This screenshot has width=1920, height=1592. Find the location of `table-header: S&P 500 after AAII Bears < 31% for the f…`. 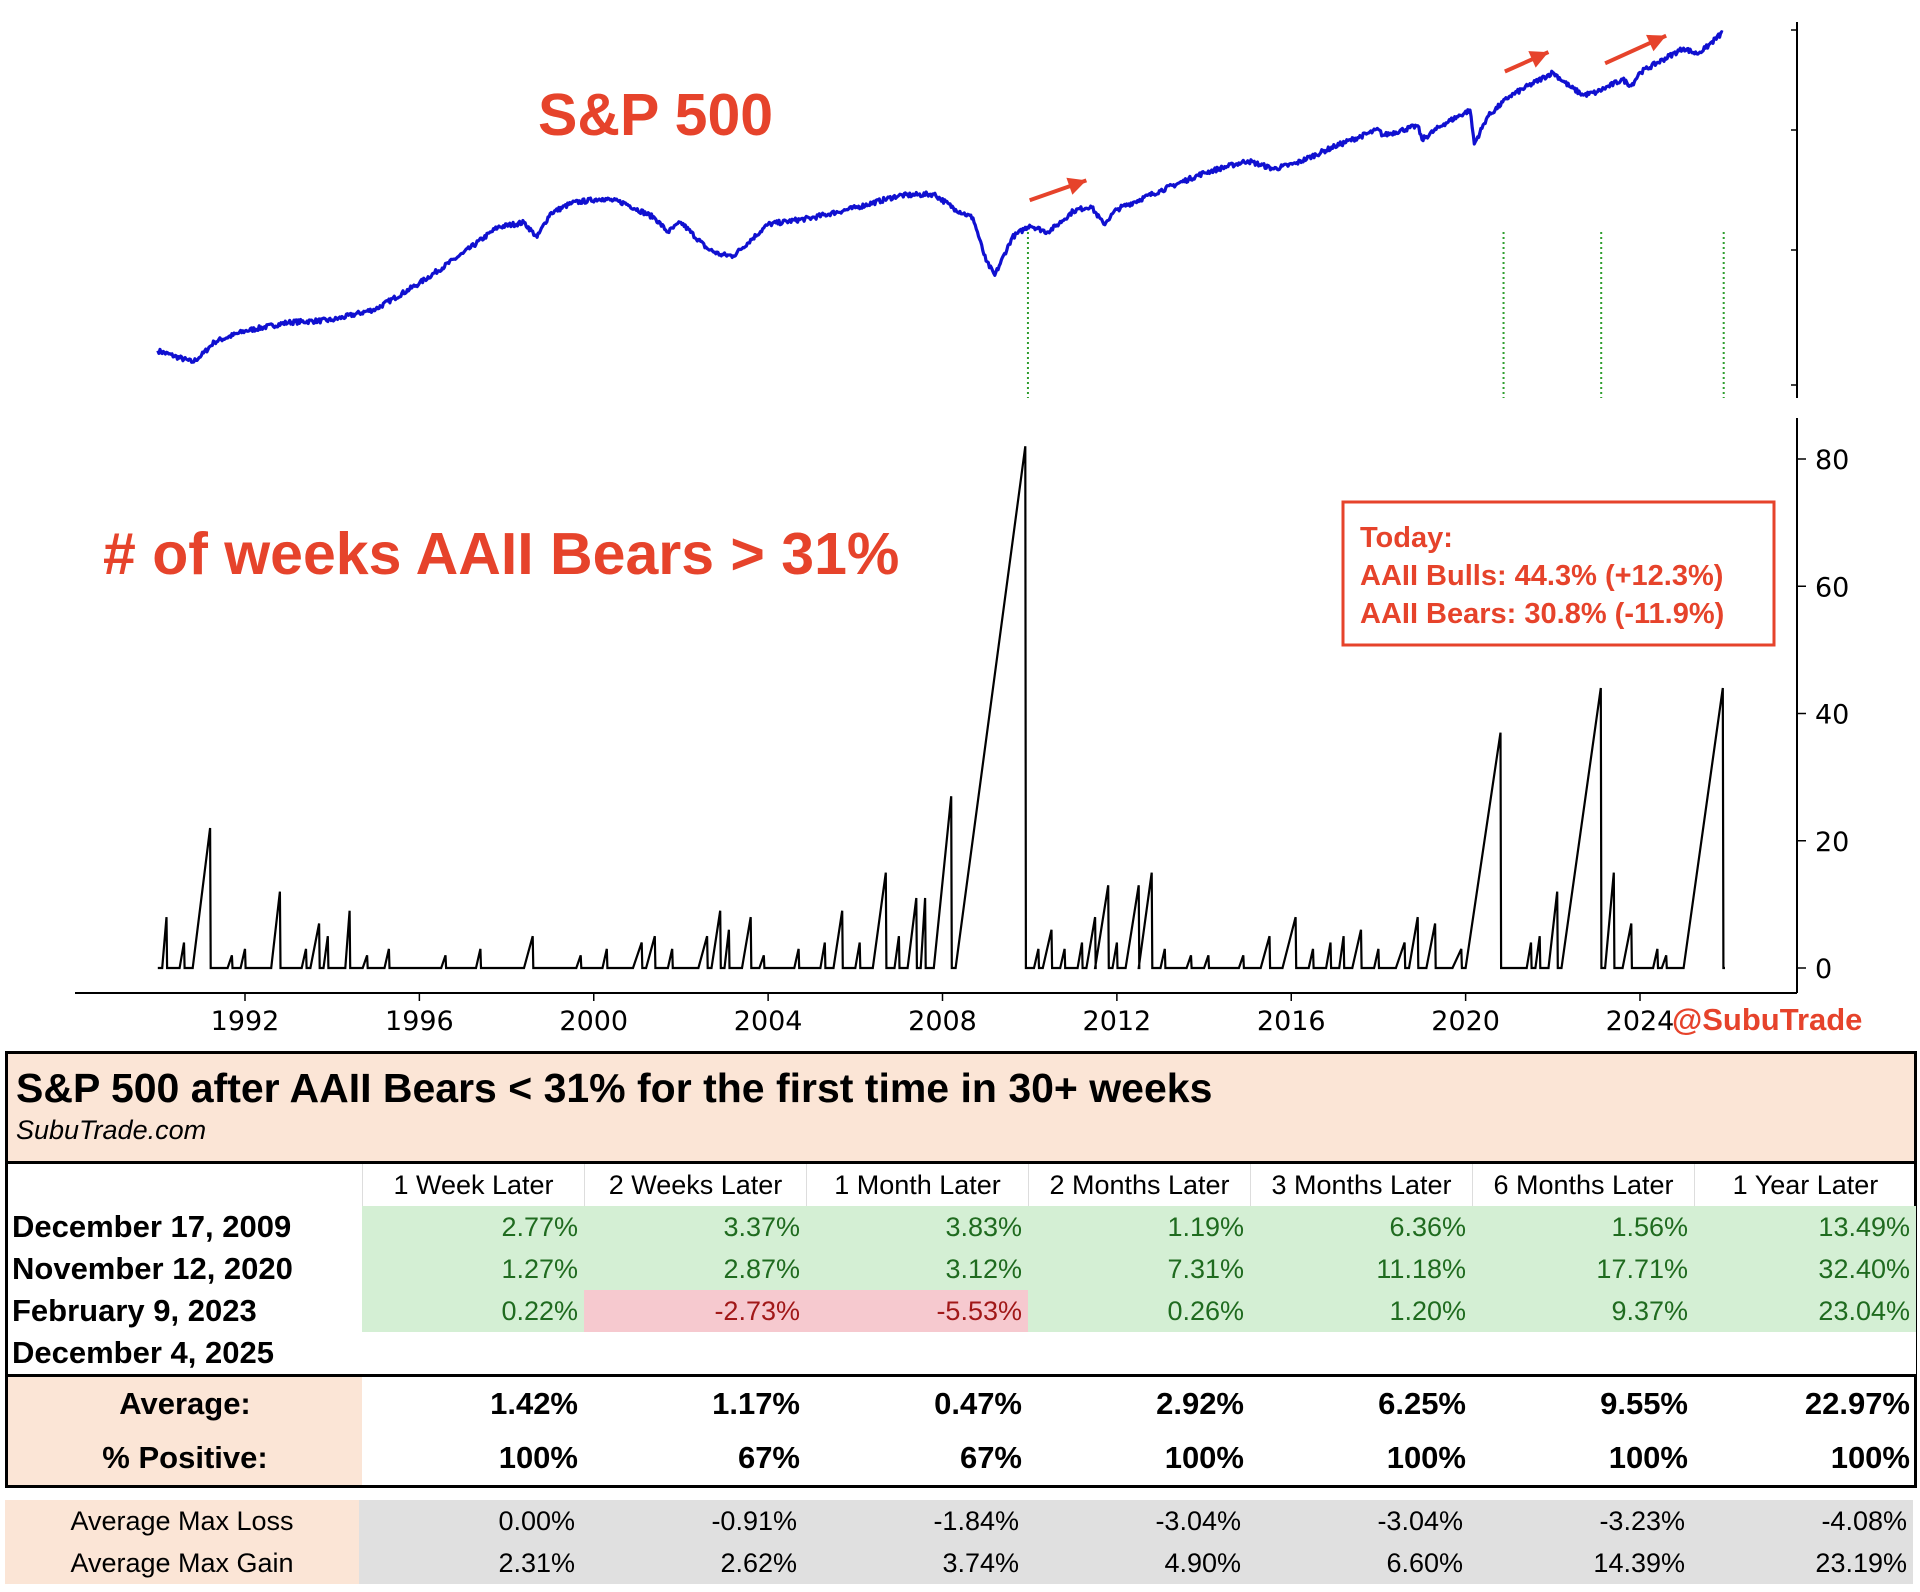

table-header: S&P 500 after AAII Bears < 31% for the f… is located at coordinates (961, 1109).